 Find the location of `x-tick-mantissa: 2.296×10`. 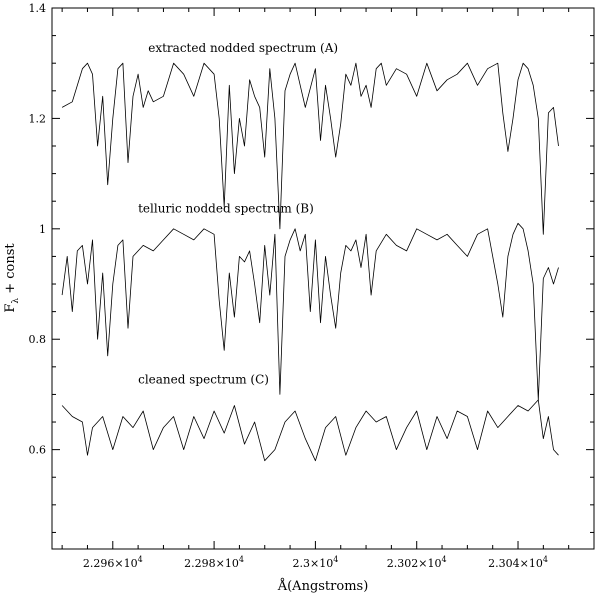

x-tick-mantissa: 2.296×10 is located at coordinates (110, 563).